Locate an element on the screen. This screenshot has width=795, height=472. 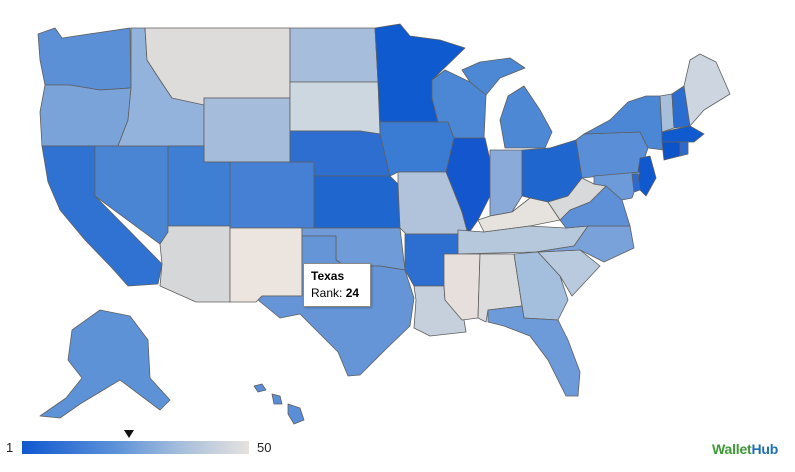
legend-max-label: 50 is located at coordinates (264, 447).